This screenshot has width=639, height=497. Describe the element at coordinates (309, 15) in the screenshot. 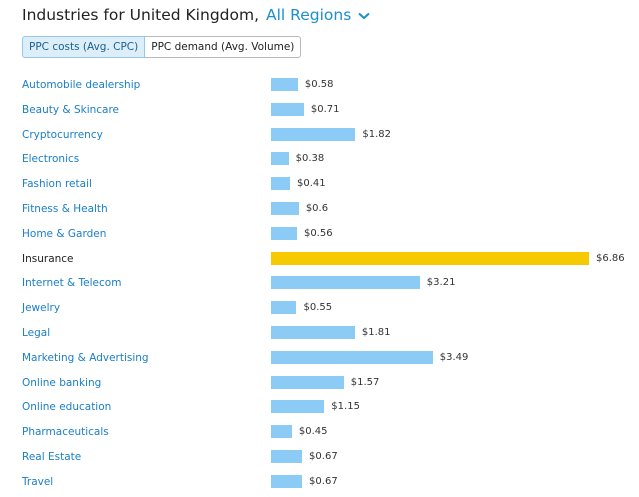

I see `region-selector: All Regions` at that location.